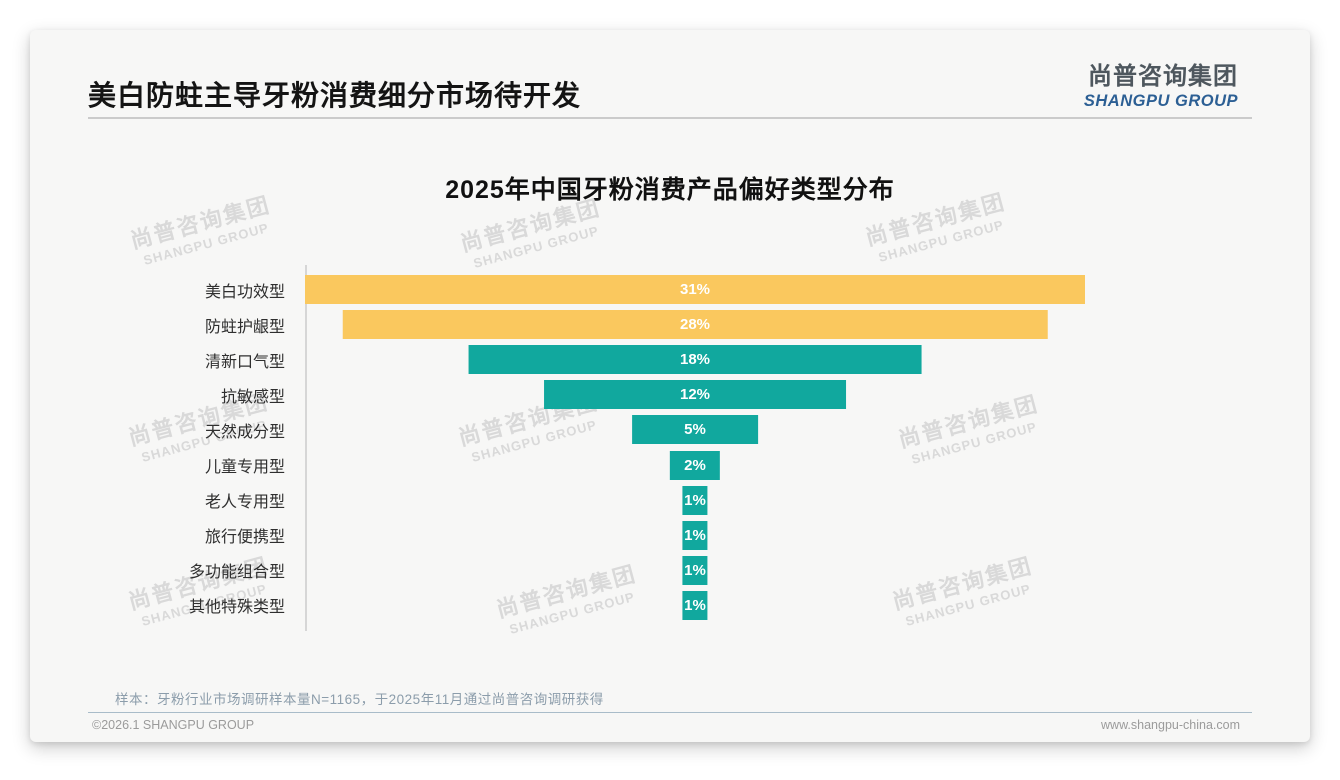  I want to click on category-label: 清新口气型, so click(244, 362).